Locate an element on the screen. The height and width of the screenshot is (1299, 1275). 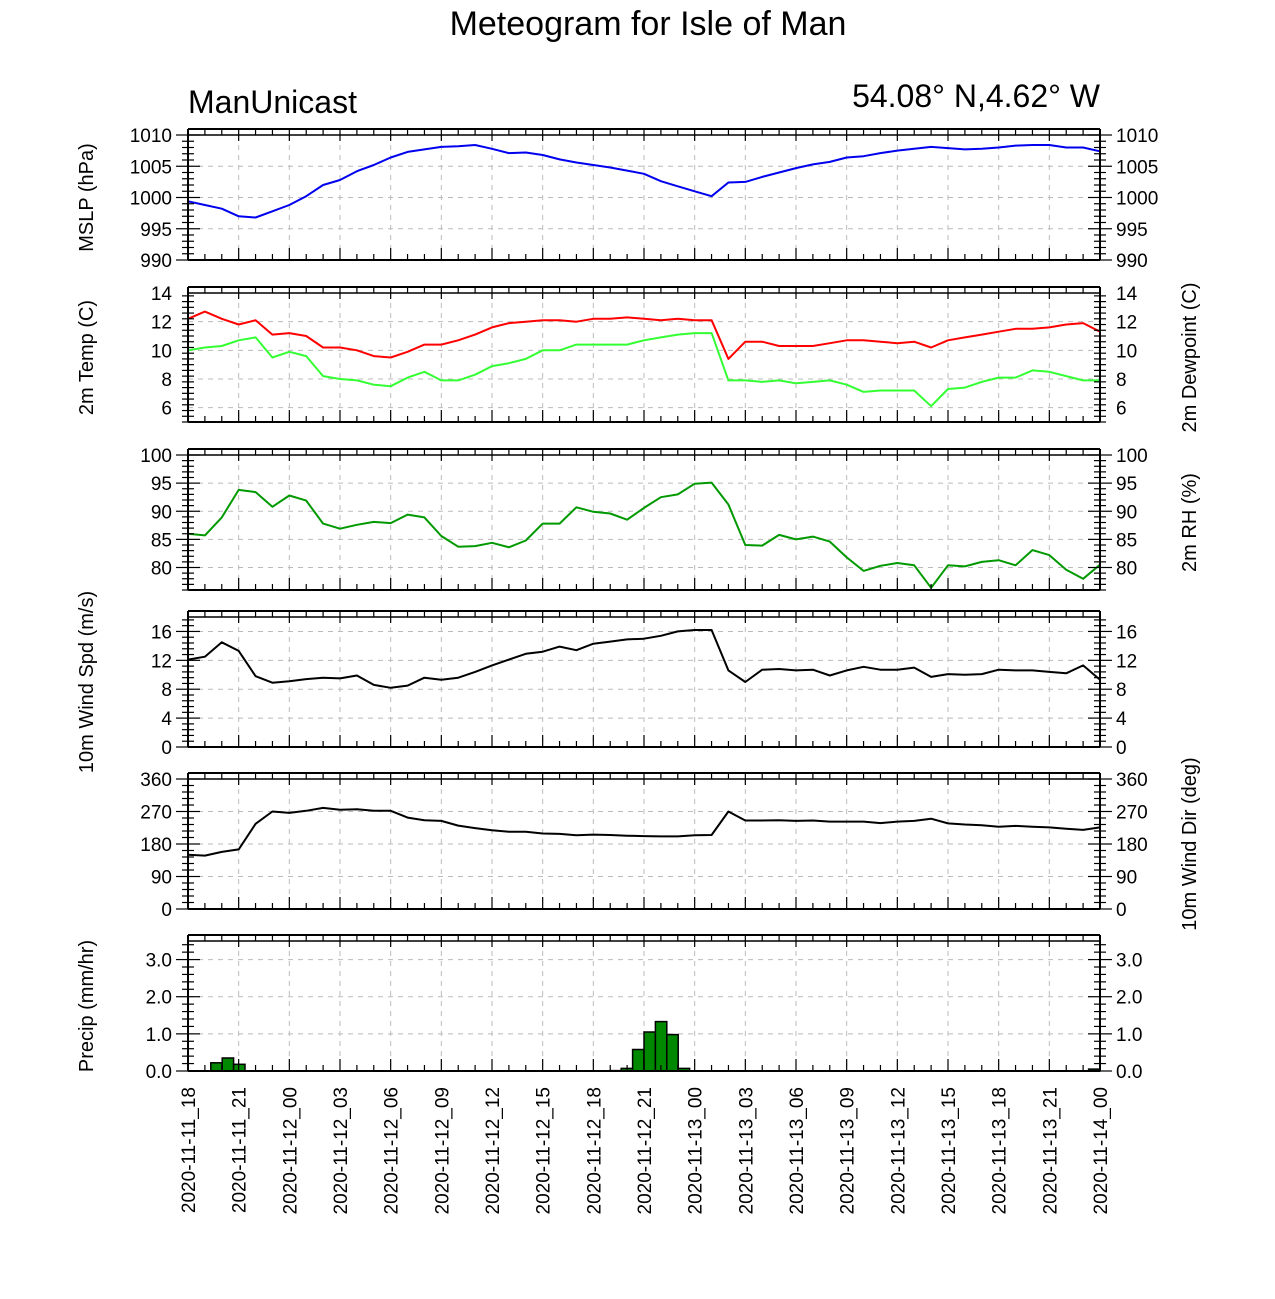
y-tick-label-right: 10 is located at coordinates (1126, 351).